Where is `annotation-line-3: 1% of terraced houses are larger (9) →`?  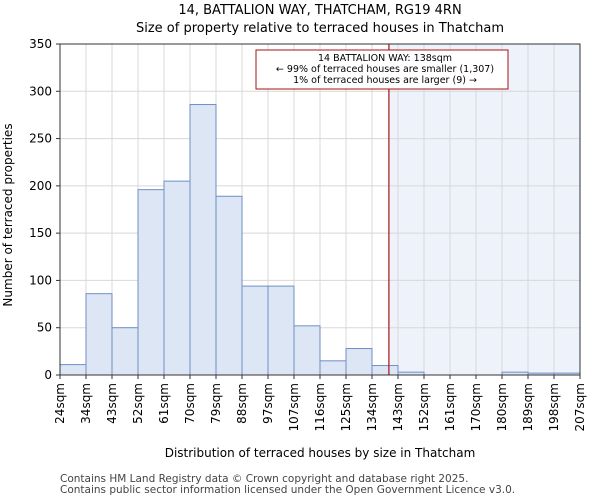 annotation-line-3: 1% of terraced houses are larger (9) → is located at coordinates (385, 80).